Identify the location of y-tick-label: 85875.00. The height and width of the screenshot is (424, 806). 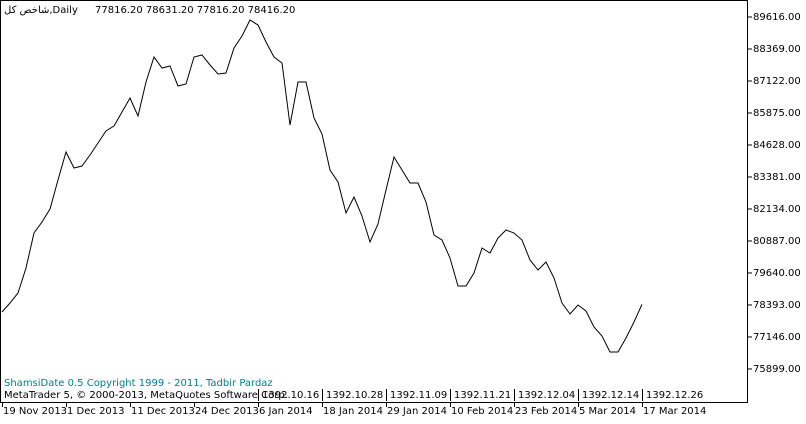
(777, 113).